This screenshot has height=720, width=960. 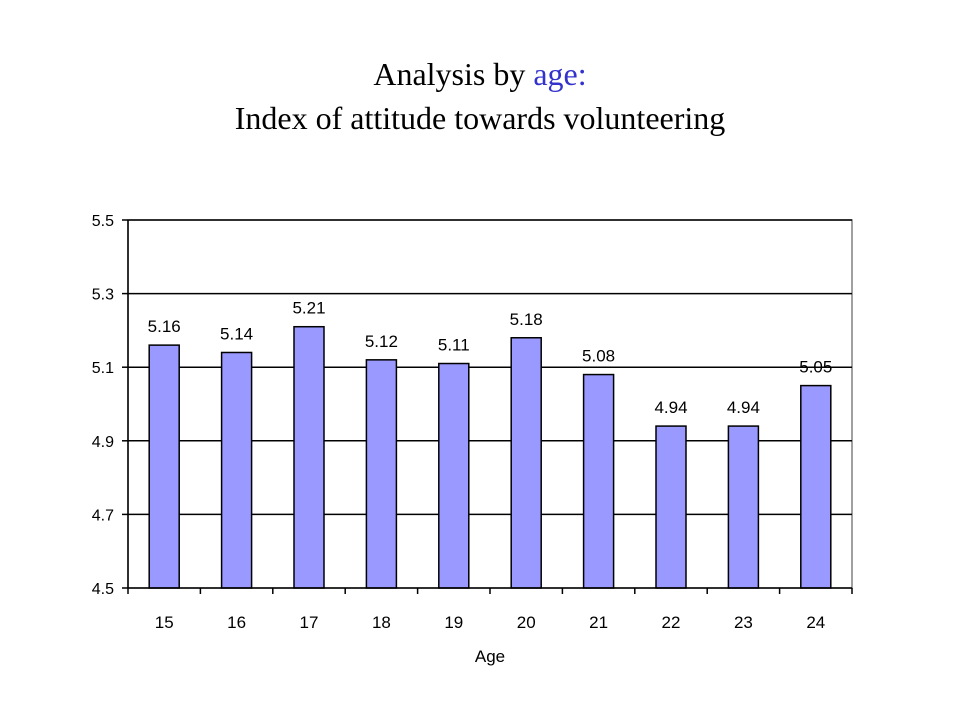 I want to click on y-tick-label-5.5: 5.5, so click(x=103, y=221).